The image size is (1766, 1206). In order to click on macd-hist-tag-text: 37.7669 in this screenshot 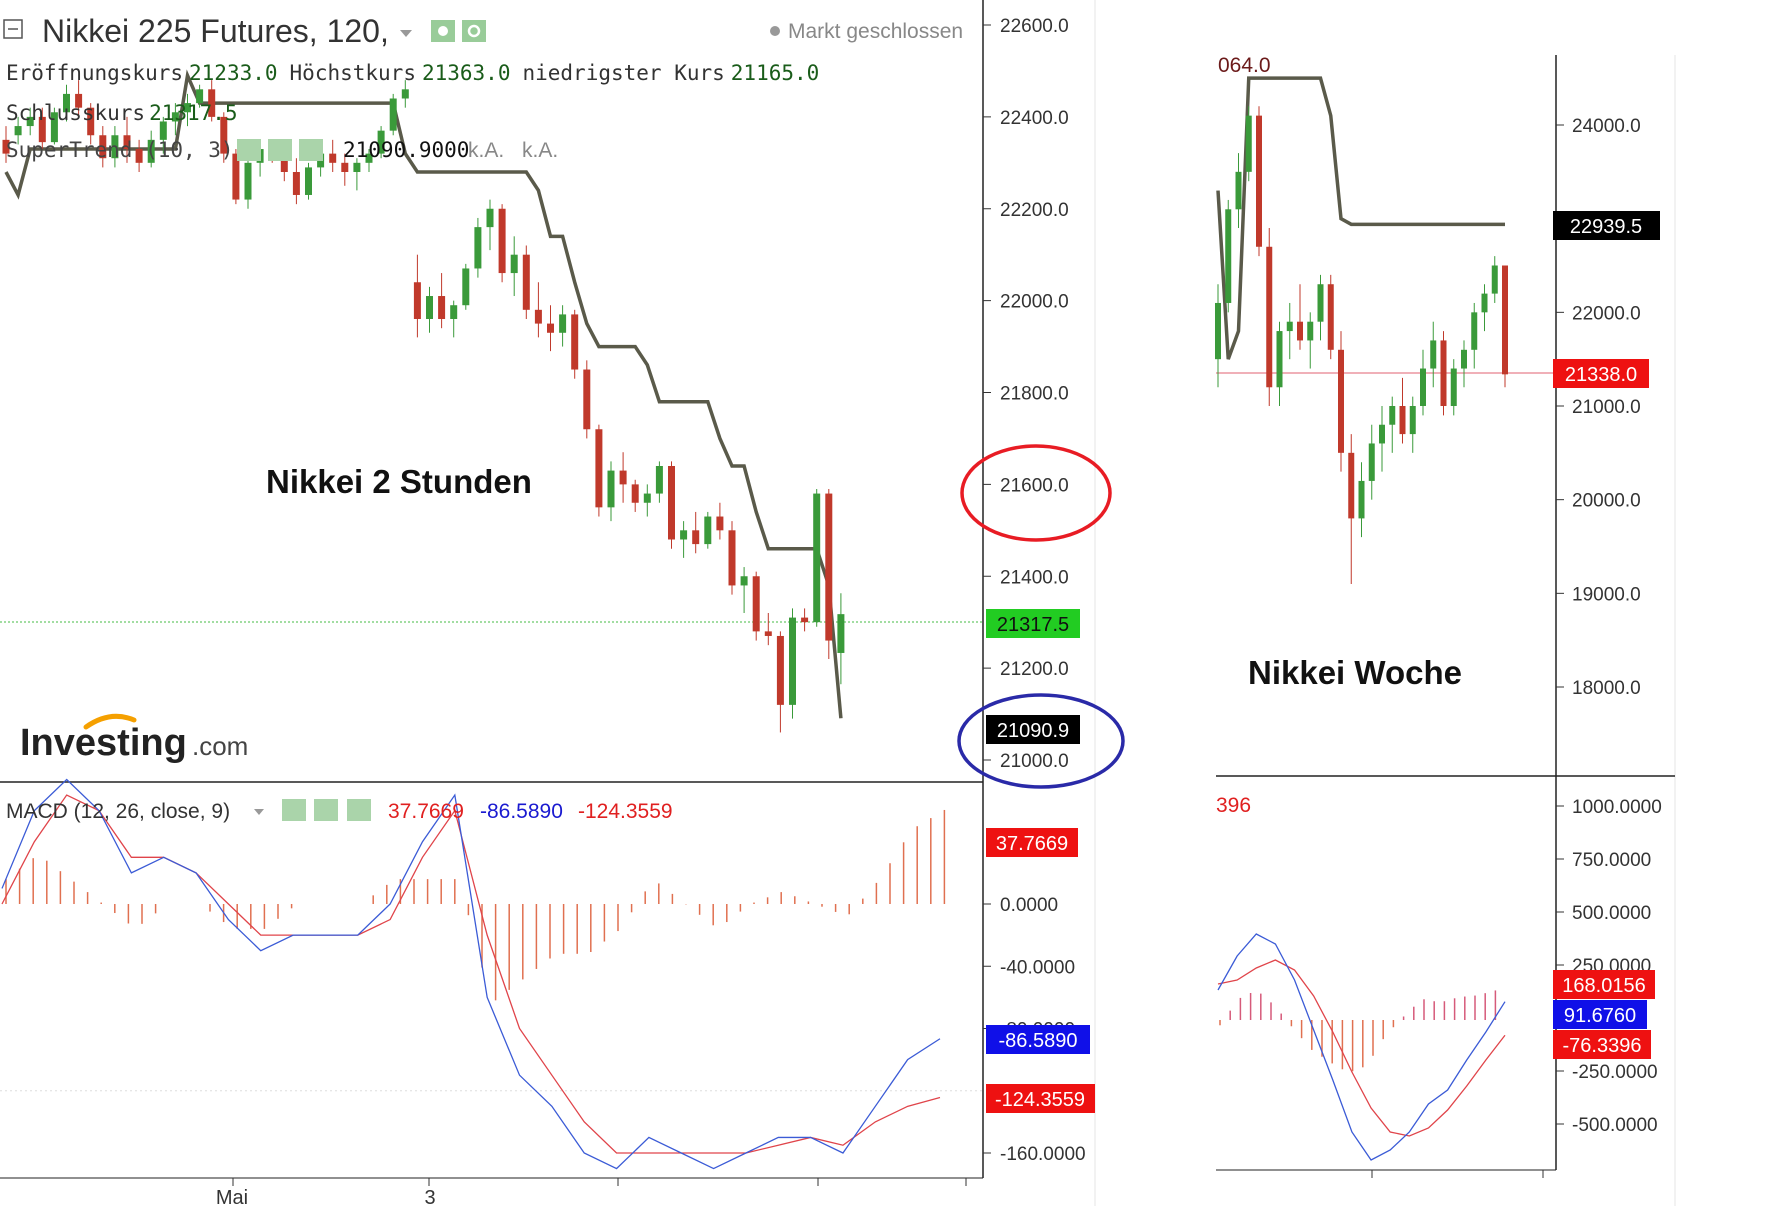, I will do `click(1032, 844)`.